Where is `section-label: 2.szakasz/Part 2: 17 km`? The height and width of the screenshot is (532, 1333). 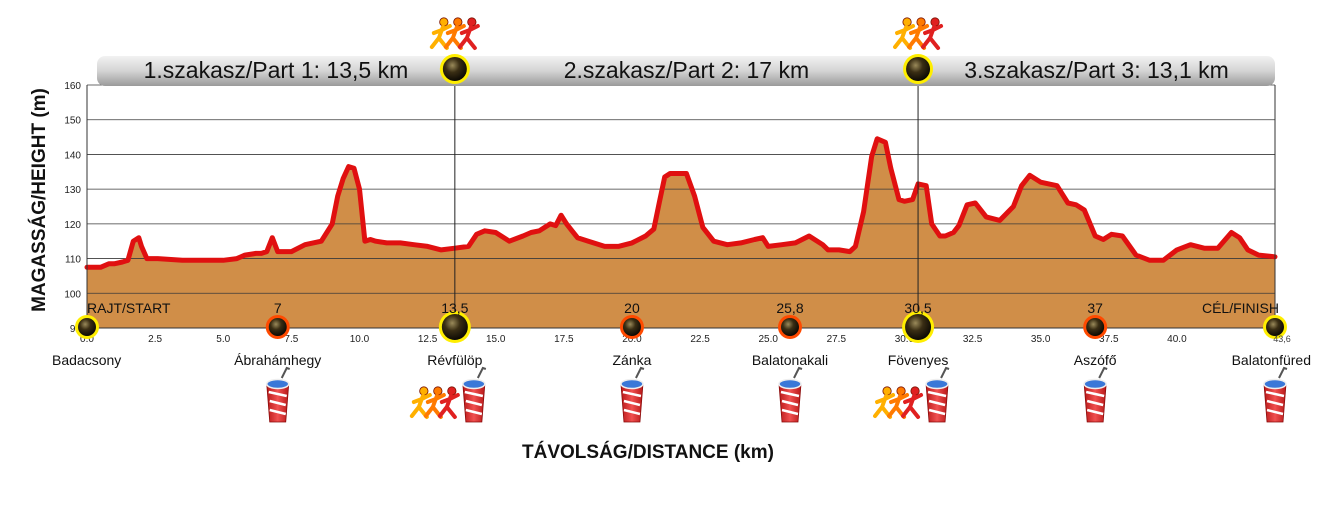 section-label: 2.szakasz/Part 2: 17 km is located at coordinates (686, 70).